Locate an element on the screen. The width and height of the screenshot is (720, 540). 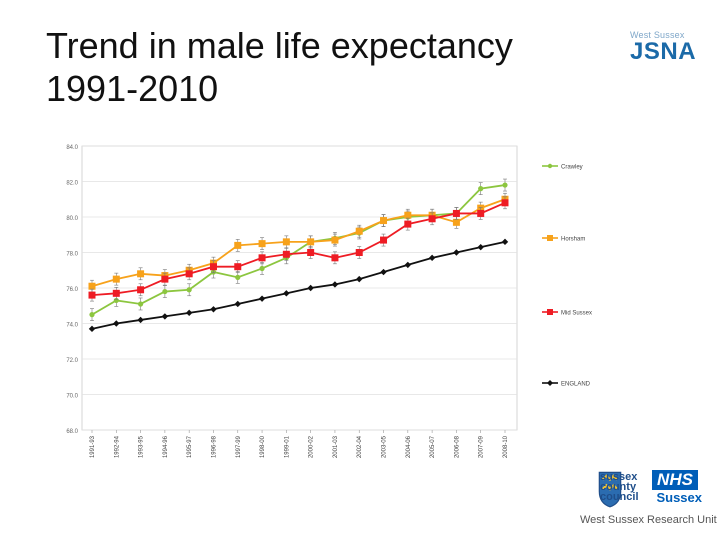
mid-sussex-legend-marker is located at coordinates (550, 312).